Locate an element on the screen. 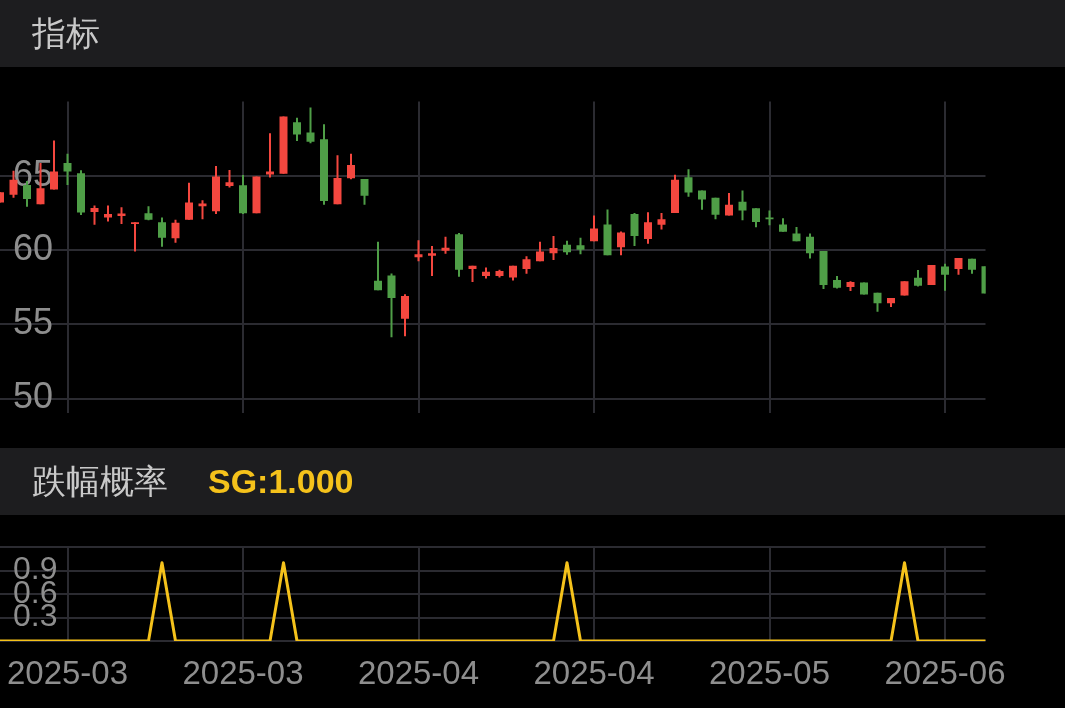 This screenshot has height=708, width=1065. y-tick-label: 55 is located at coordinates (33, 322).